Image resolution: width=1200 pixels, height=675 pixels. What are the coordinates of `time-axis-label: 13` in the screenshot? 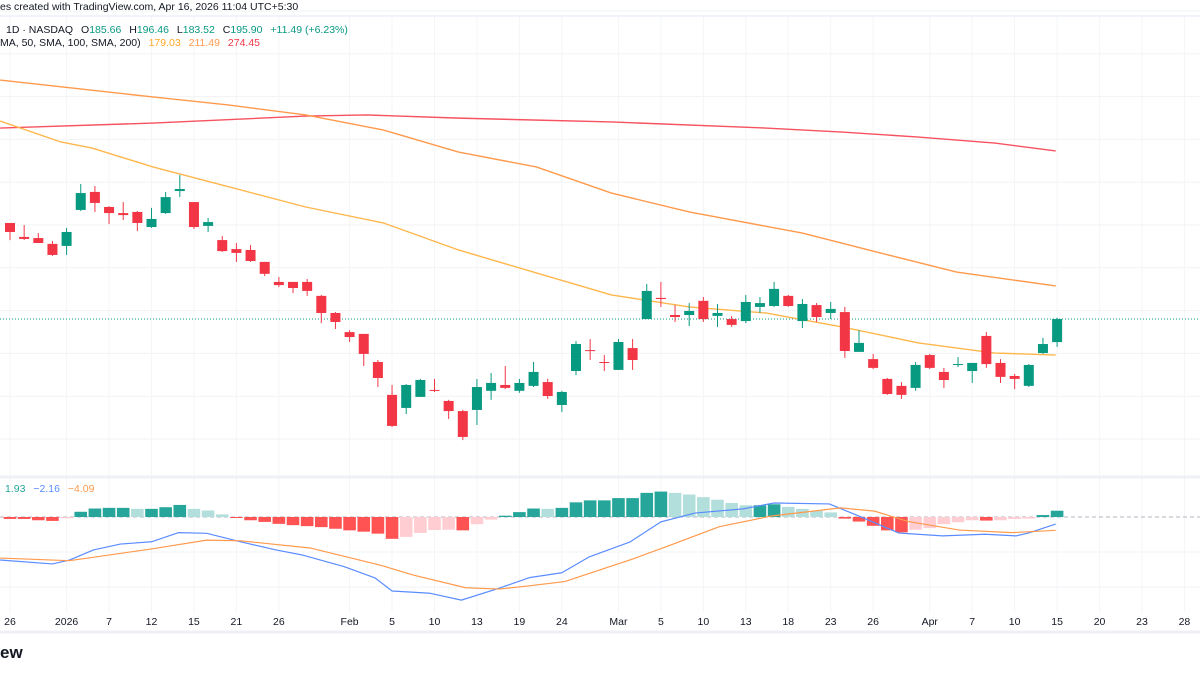 It's located at (746, 622).